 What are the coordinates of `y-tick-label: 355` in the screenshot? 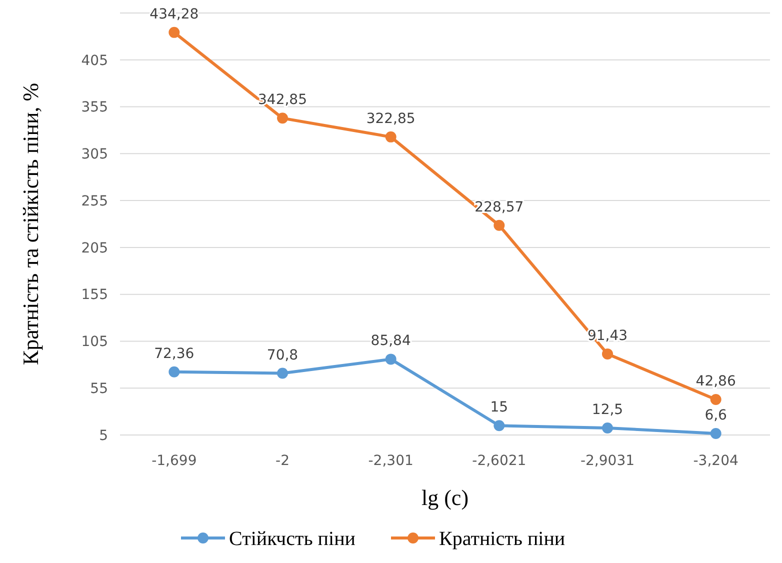 It's located at (94, 108).